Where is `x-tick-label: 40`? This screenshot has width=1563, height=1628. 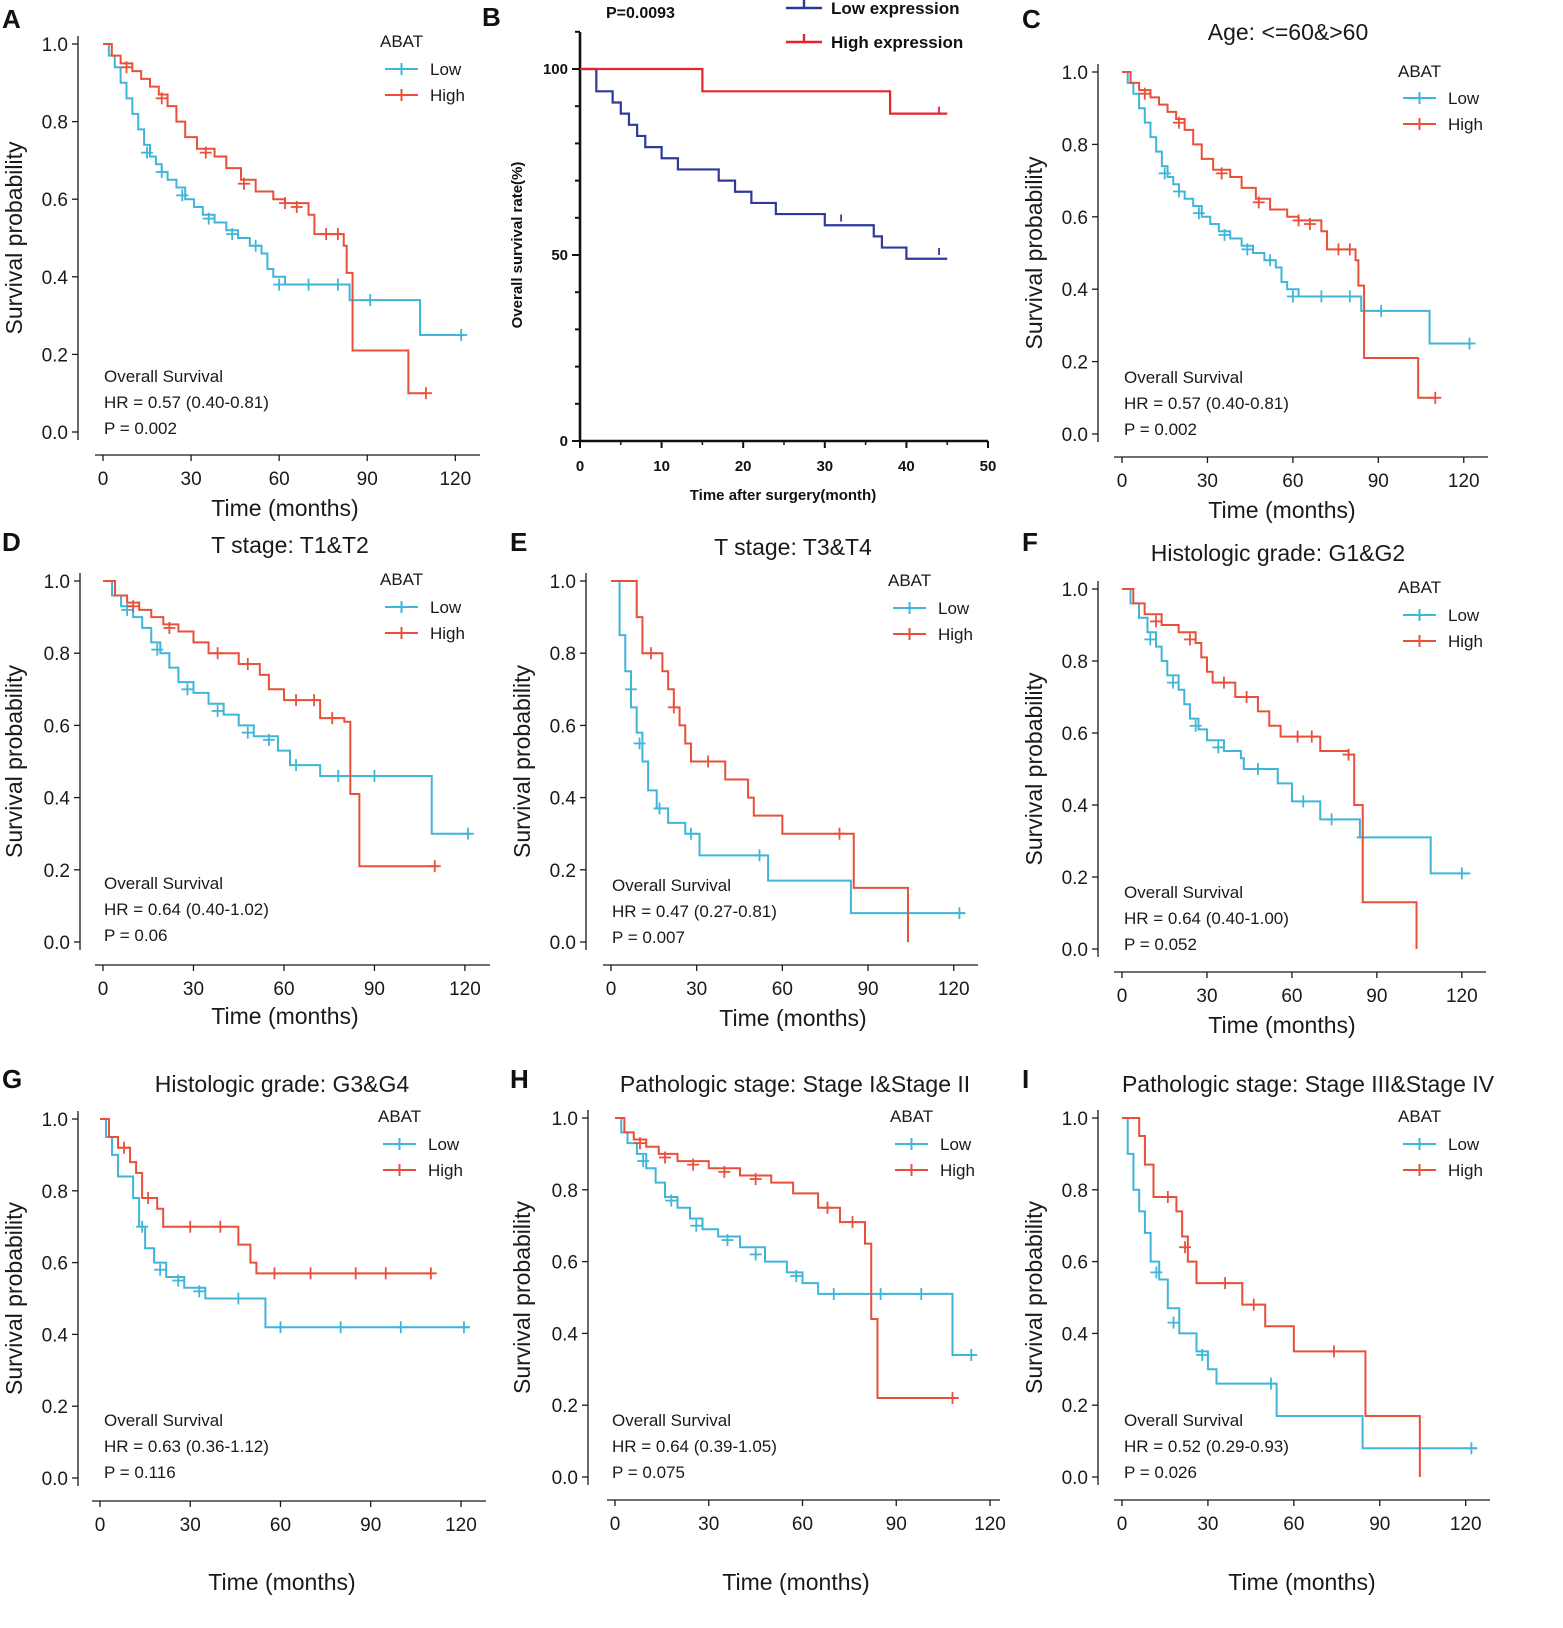 x-tick-label: 40 is located at coordinates (906, 466).